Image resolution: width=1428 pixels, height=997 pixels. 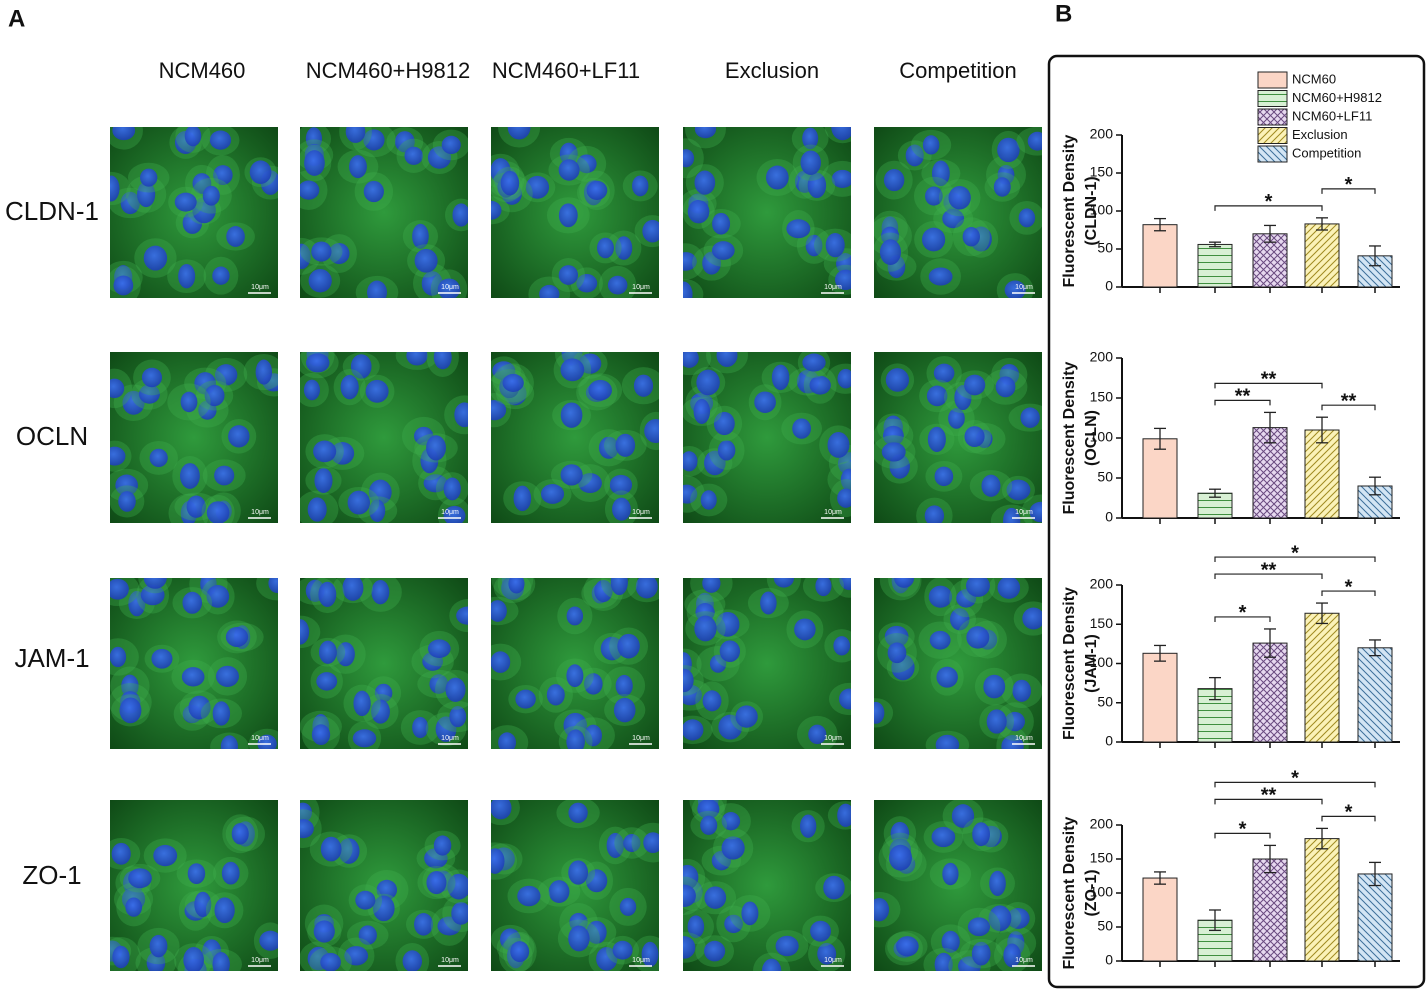 What do you see at coordinates (1102, 824) in the screenshot?
I see `y-tick-label: 200` at bounding box center [1102, 824].